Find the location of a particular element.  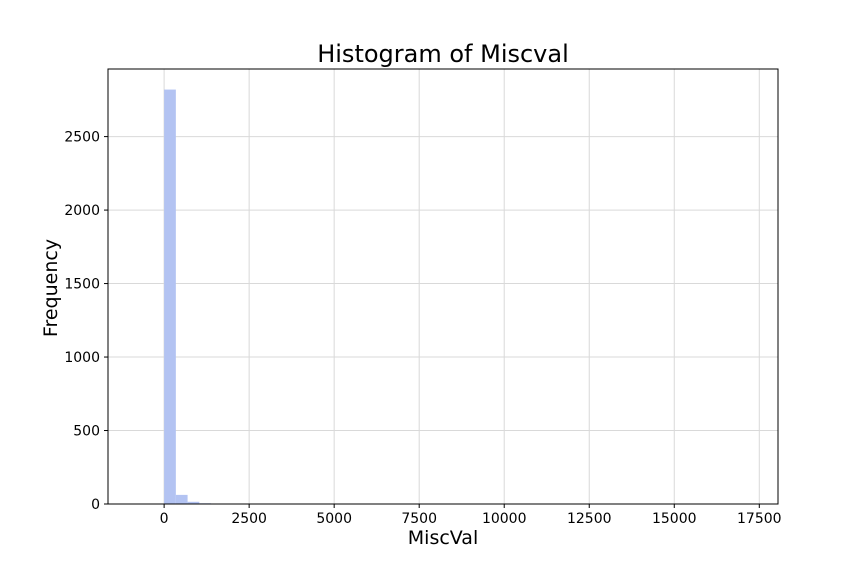

x-tick-label: 17500 is located at coordinates (759, 519).